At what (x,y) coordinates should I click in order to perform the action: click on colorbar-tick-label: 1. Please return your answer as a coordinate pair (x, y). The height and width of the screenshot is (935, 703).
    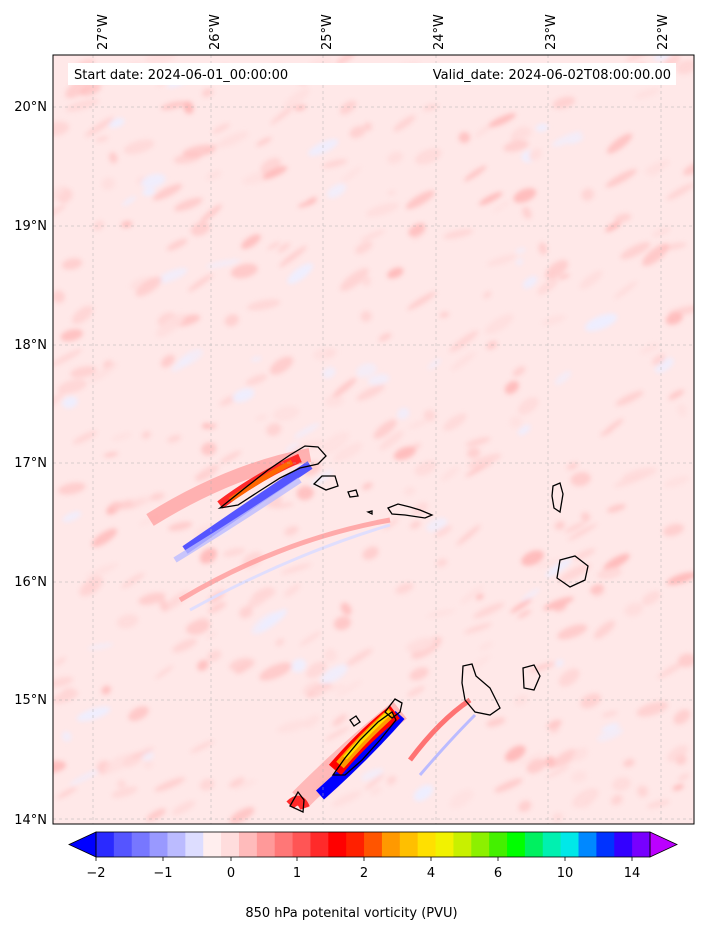
    Looking at the image, I should click on (297, 873).